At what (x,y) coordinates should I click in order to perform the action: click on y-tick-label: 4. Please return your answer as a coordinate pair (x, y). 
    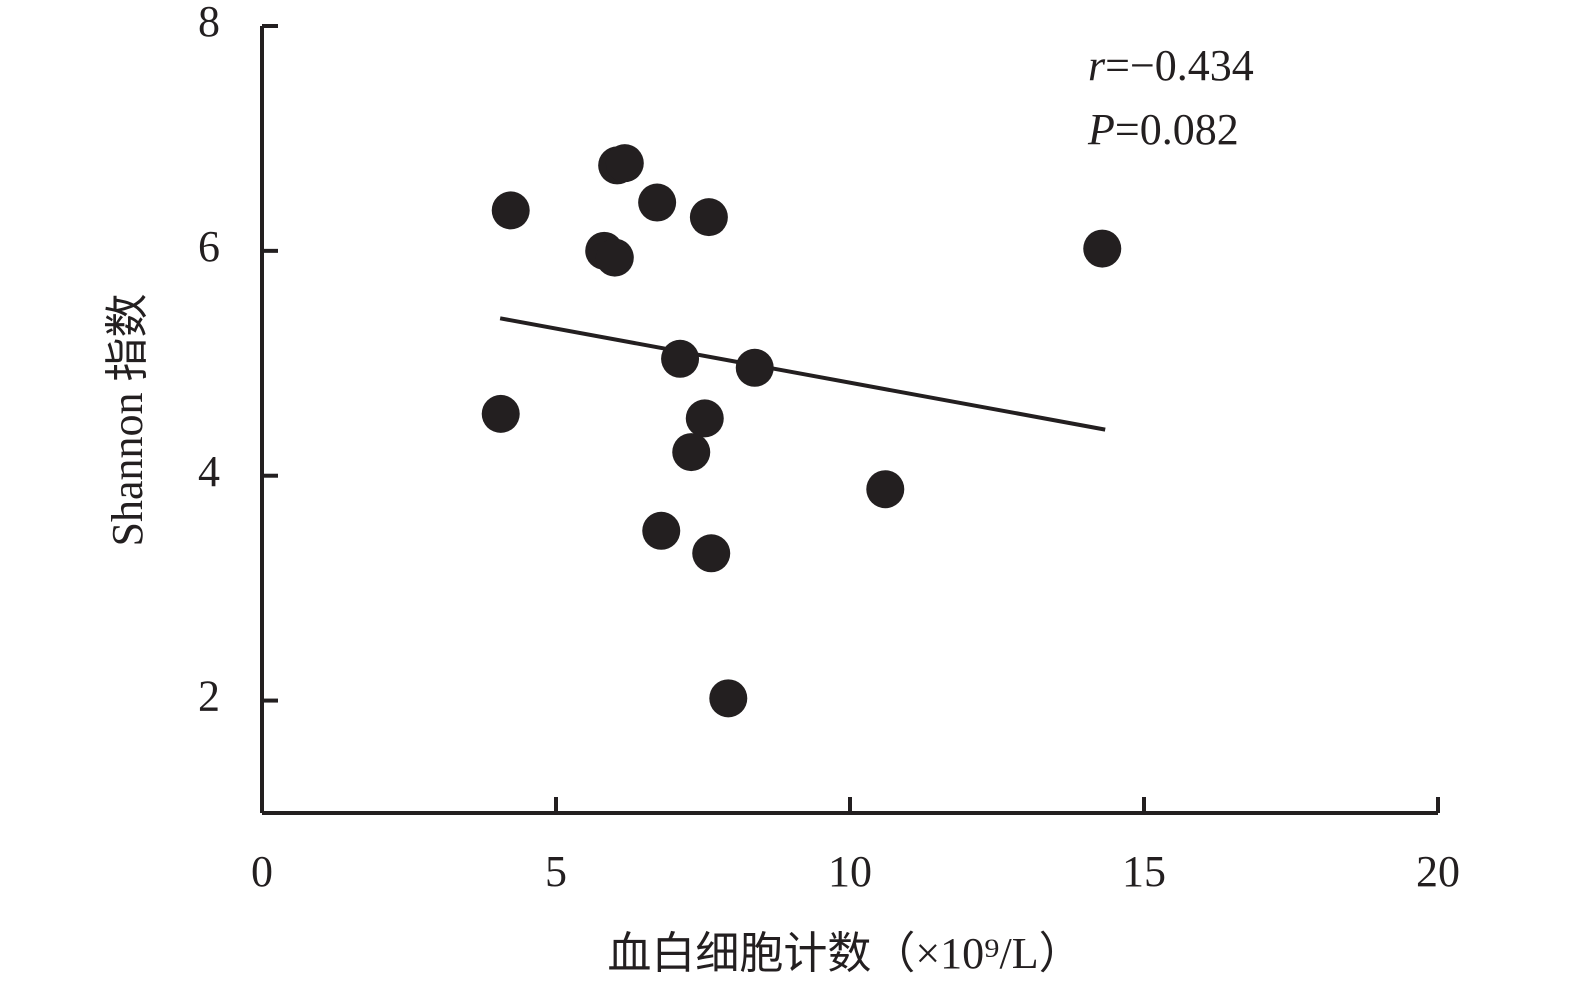
    Looking at the image, I should click on (209, 471).